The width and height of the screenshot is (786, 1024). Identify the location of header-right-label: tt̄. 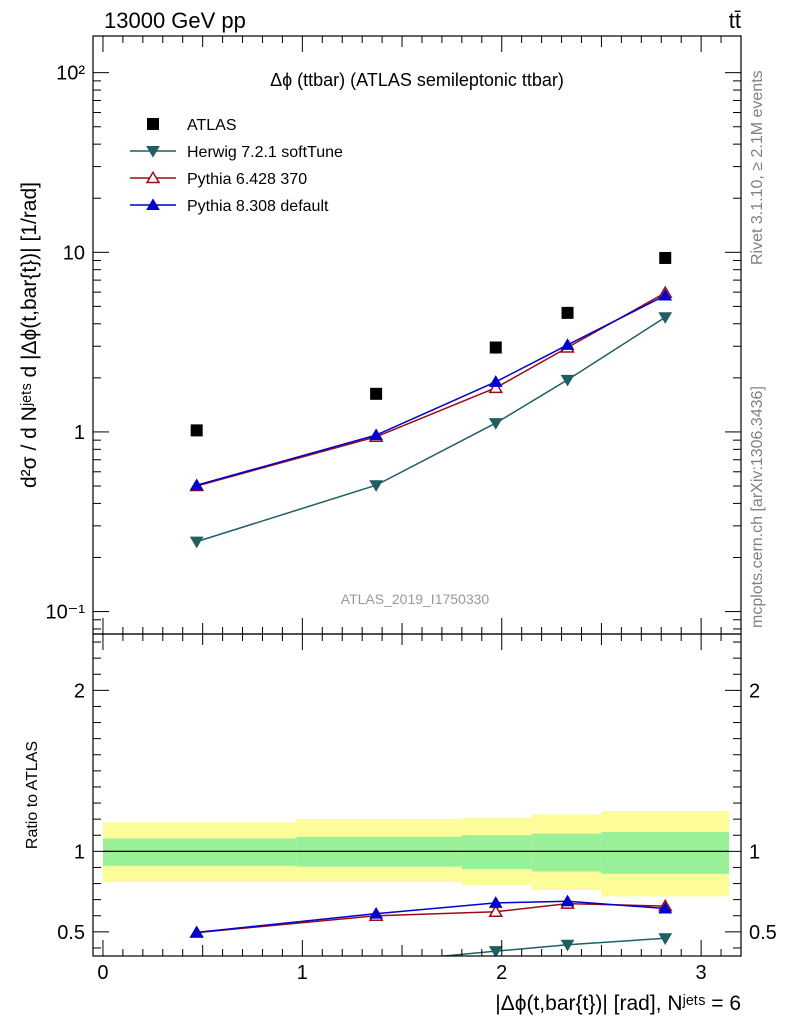
(735, 20).